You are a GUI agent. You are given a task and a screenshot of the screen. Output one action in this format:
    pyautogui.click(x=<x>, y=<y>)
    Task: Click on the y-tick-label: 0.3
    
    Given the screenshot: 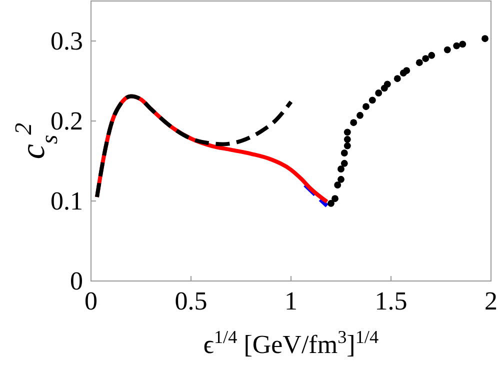 What is the action you would take?
    pyautogui.click(x=66, y=41)
    